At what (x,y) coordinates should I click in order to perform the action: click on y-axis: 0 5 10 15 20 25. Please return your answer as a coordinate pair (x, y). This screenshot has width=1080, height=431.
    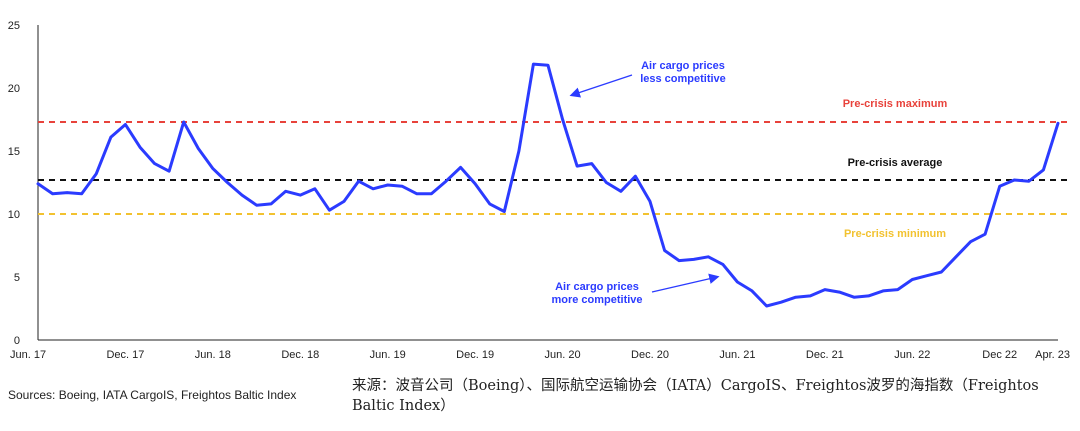
    Looking at the image, I should click on (23, 183).